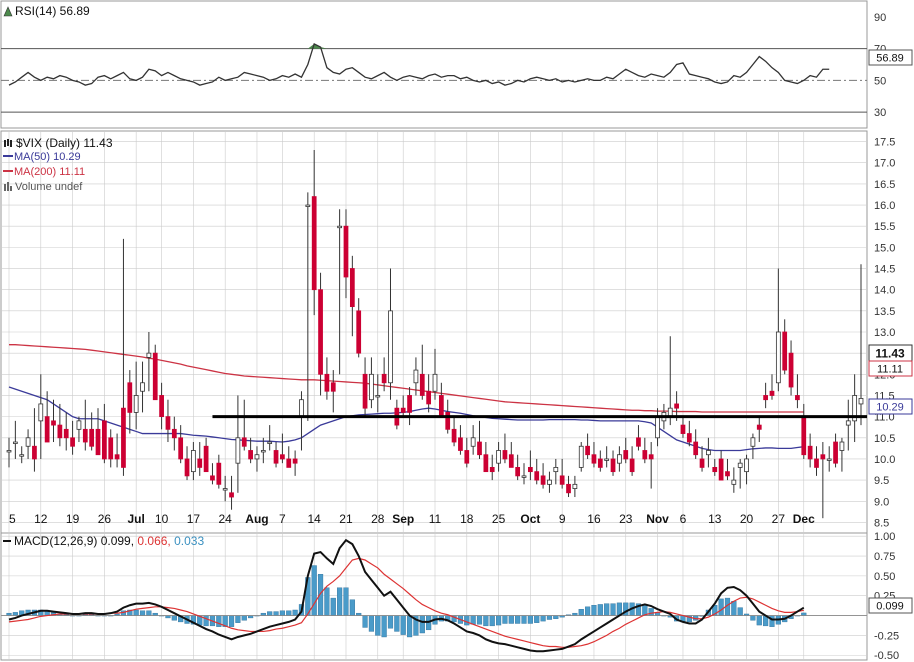 This screenshot has height=662, width=914. I want to click on macd-y-tick-label: 1.00, so click(884, 537).